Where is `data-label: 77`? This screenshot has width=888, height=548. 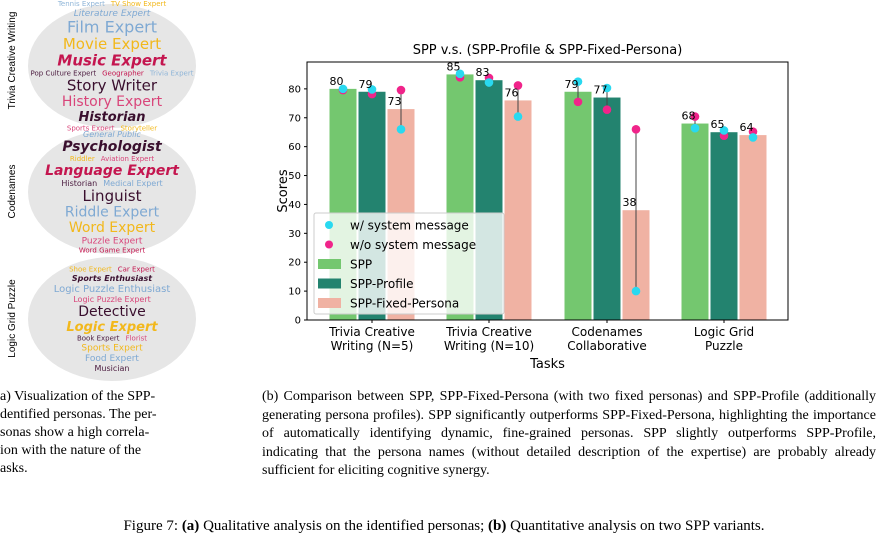 data-label: 77 is located at coordinates (601, 90).